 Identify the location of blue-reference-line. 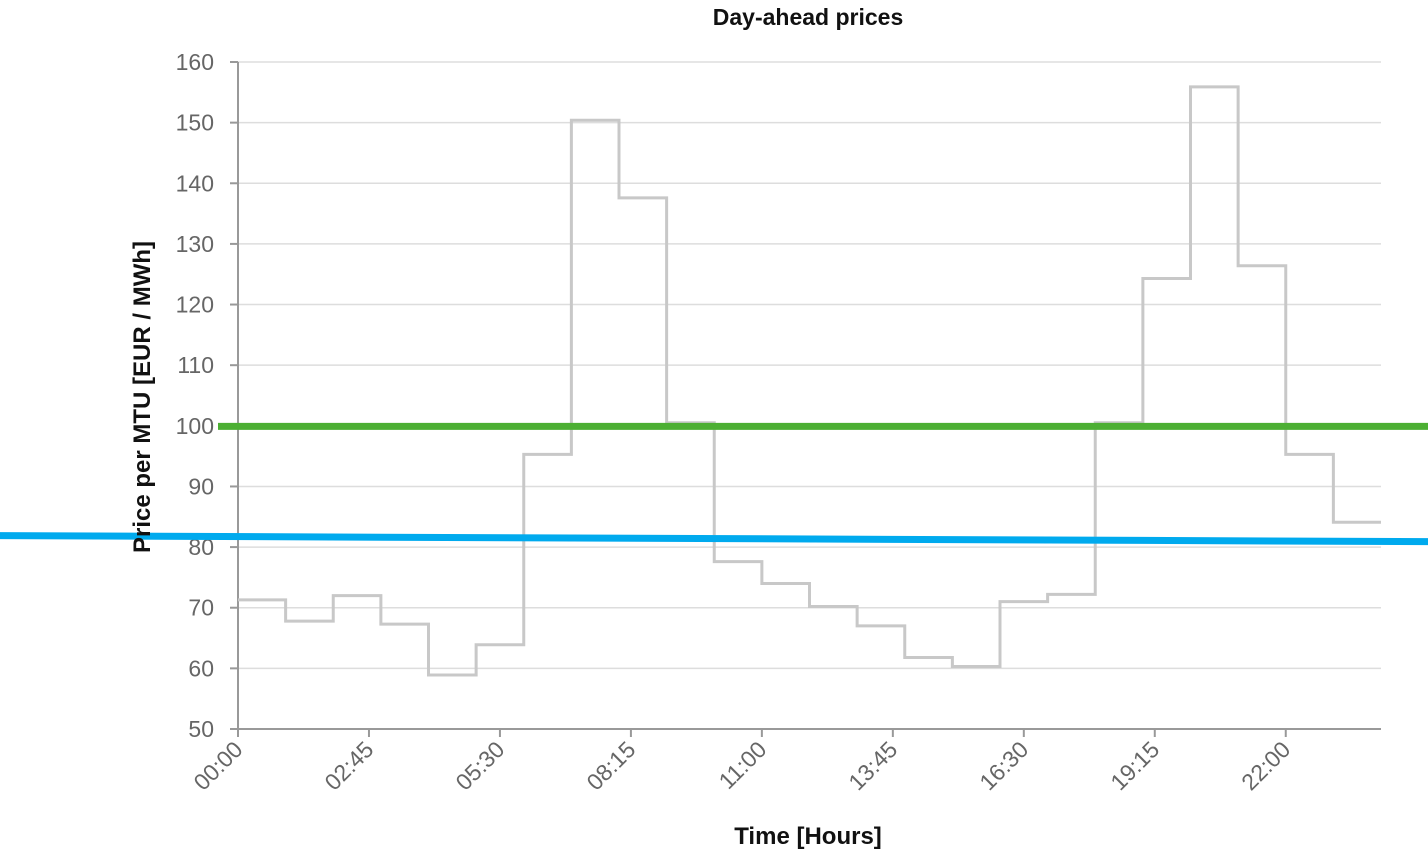
(714, 539).